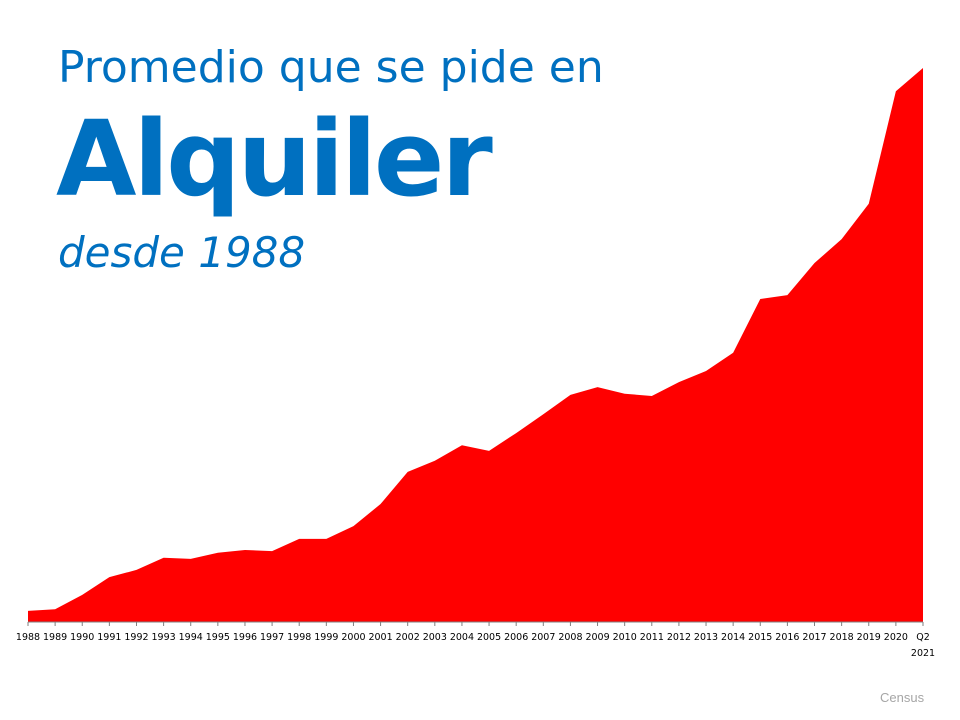 The image size is (960, 720). Describe the element at coordinates (923, 653) in the screenshot. I see `x-tick-label: 2021` at that location.